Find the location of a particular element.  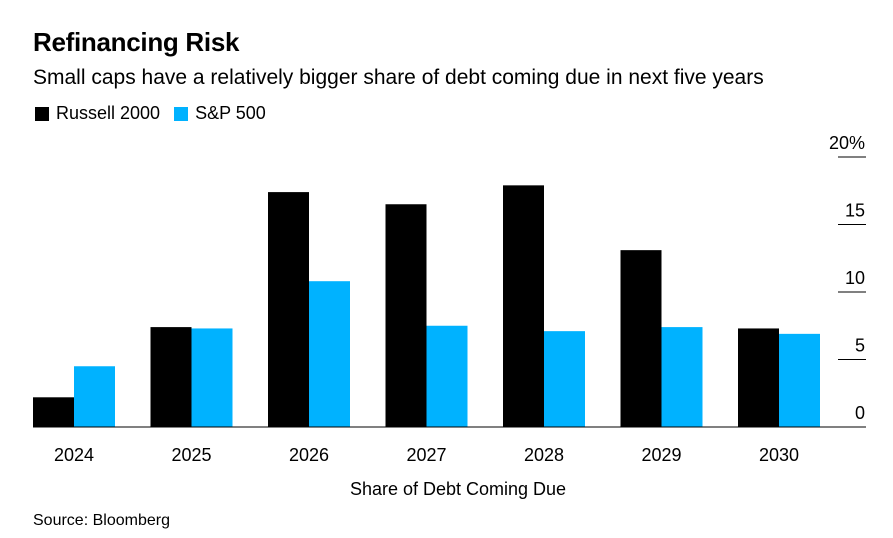

x-axis-title: Share of Debt Coming Due is located at coordinates (458, 489).